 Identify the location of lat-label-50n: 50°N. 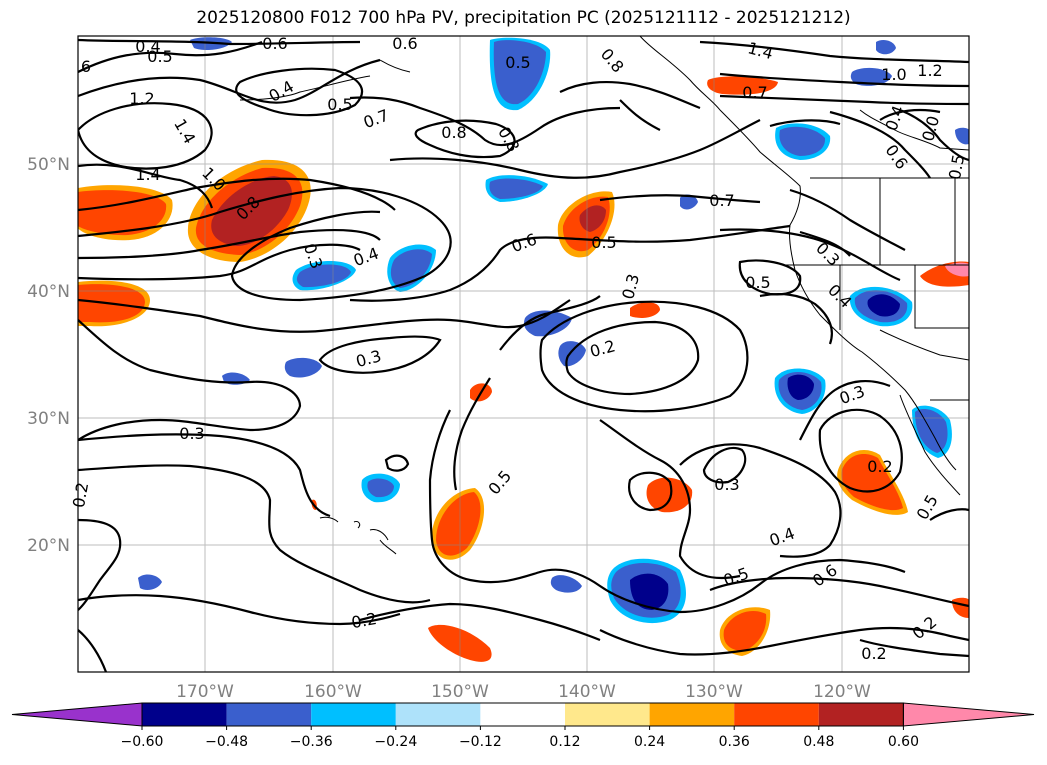
(48, 165).